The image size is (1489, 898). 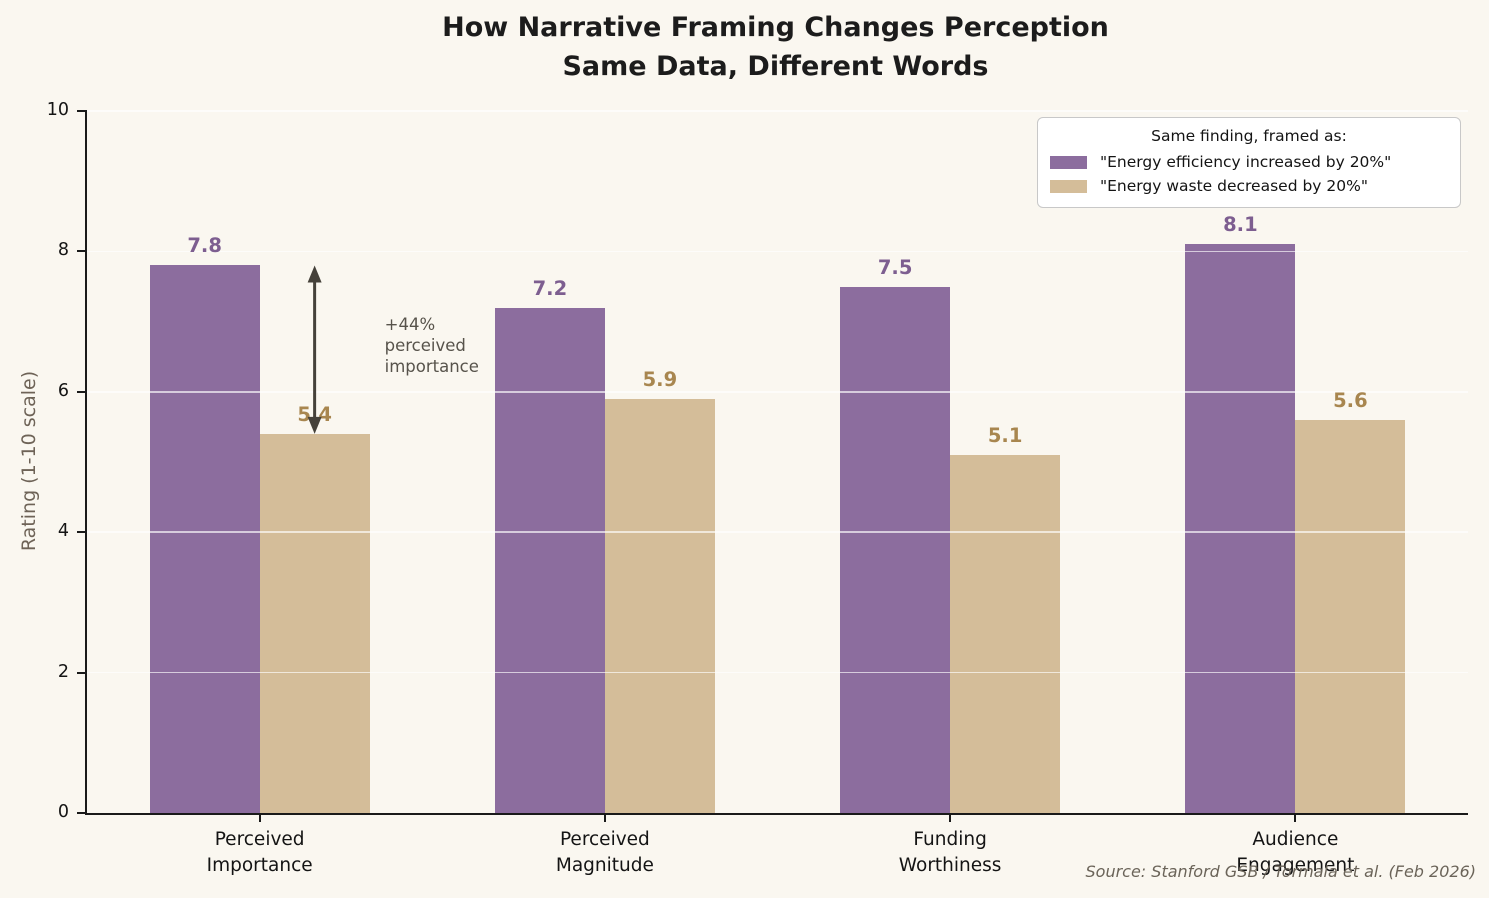 I want to click on bar-value-label: 5.6, so click(x=1350, y=400).